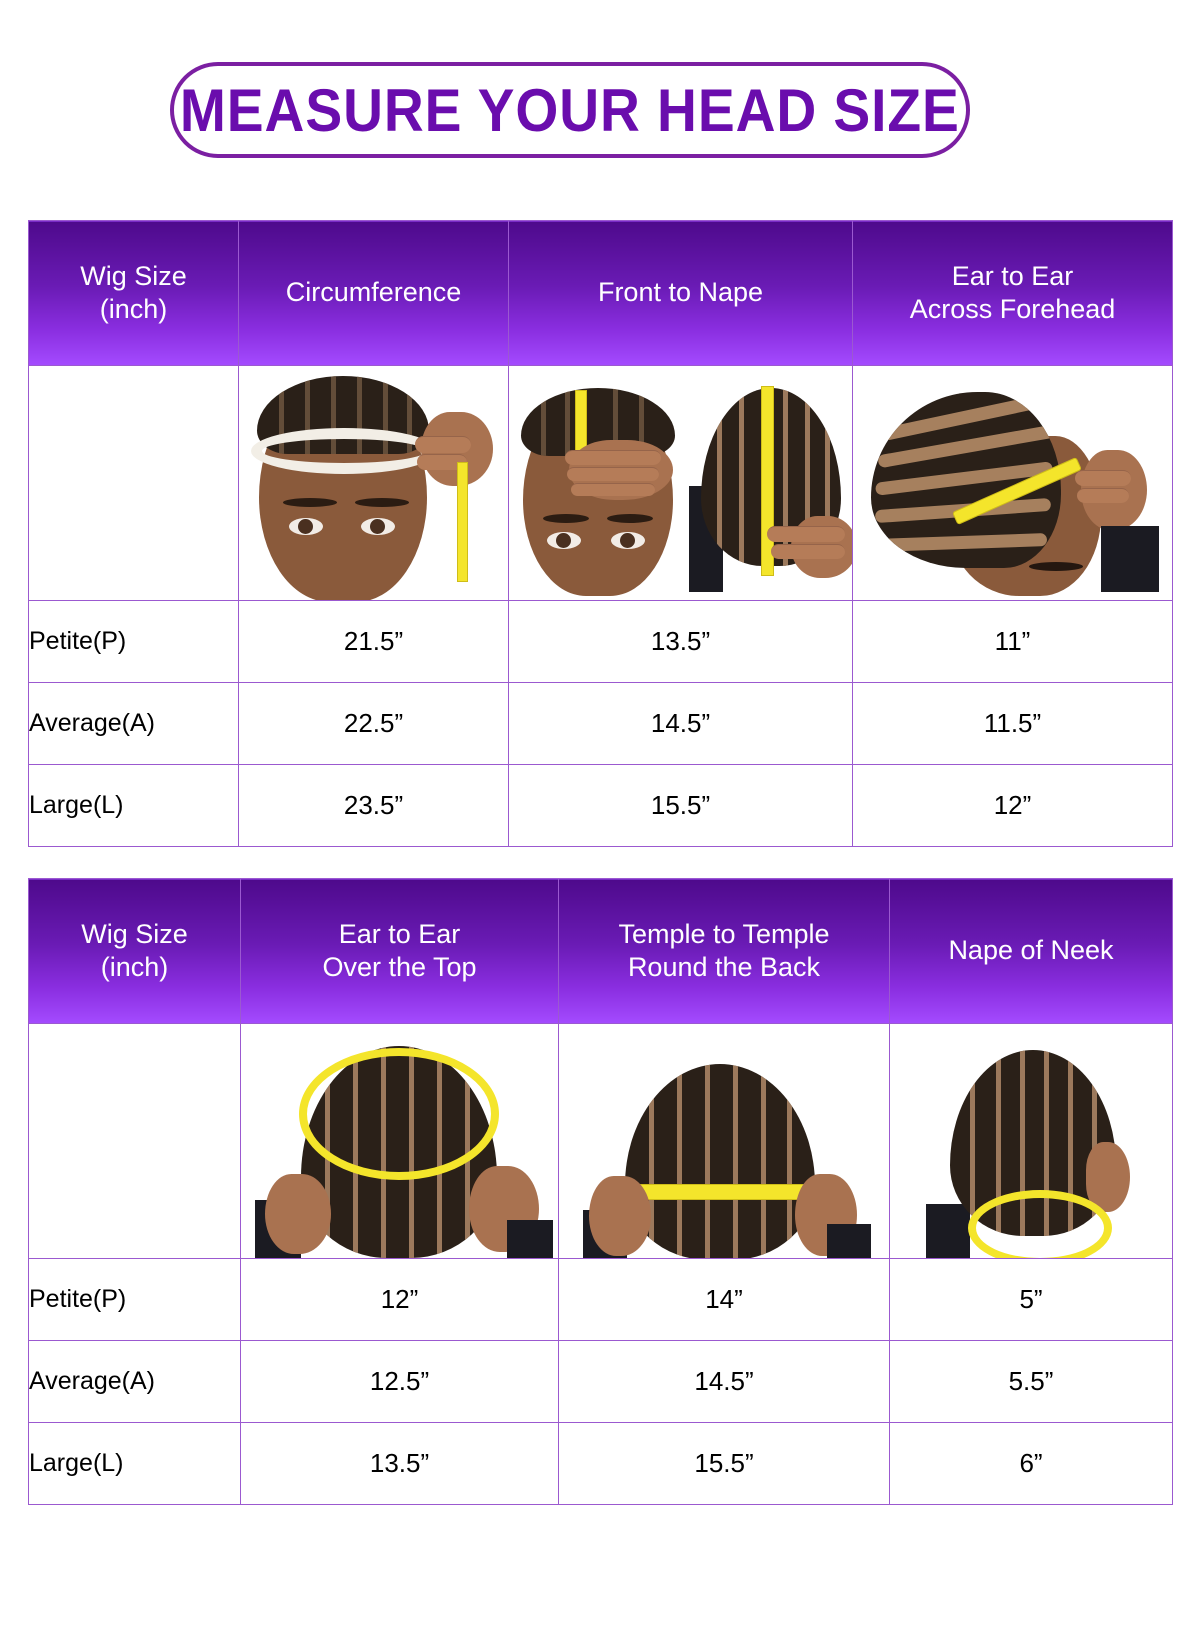 The image size is (1200, 1643). What do you see at coordinates (1012, 641) in the screenshot?
I see `cell-petite-ear-to-ear-forehead: 11”` at bounding box center [1012, 641].